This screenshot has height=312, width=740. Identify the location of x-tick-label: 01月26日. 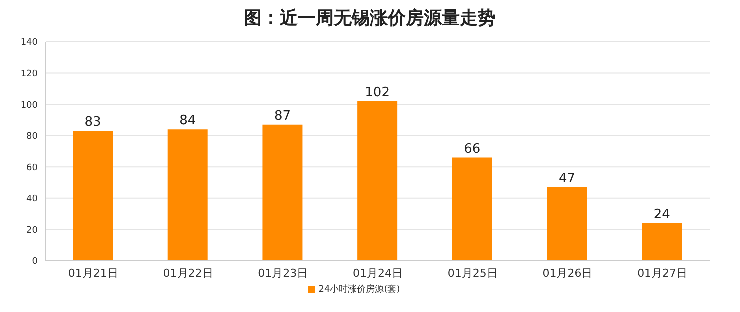
(567, 273).